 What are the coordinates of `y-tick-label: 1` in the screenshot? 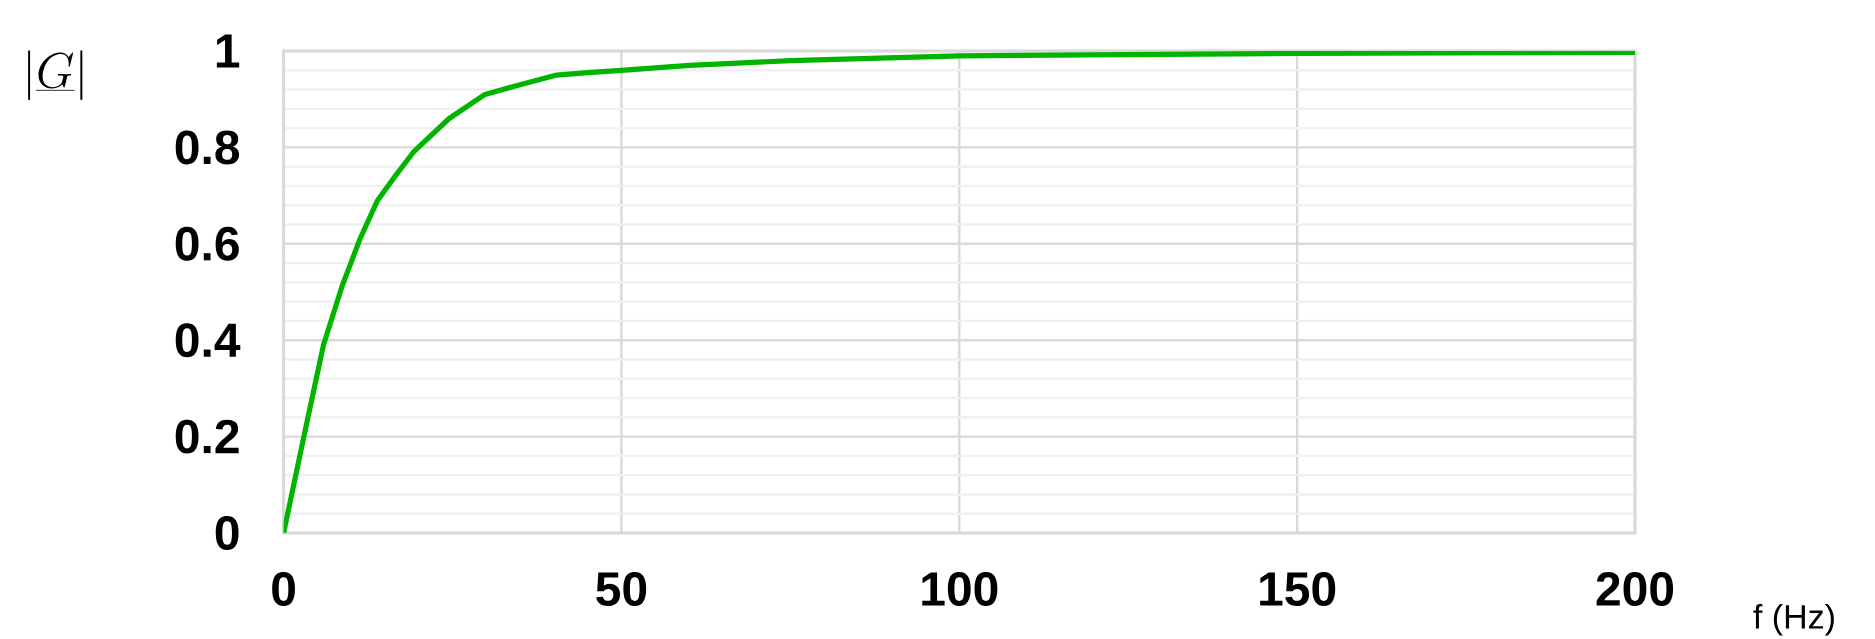 It's located at (228, 51).